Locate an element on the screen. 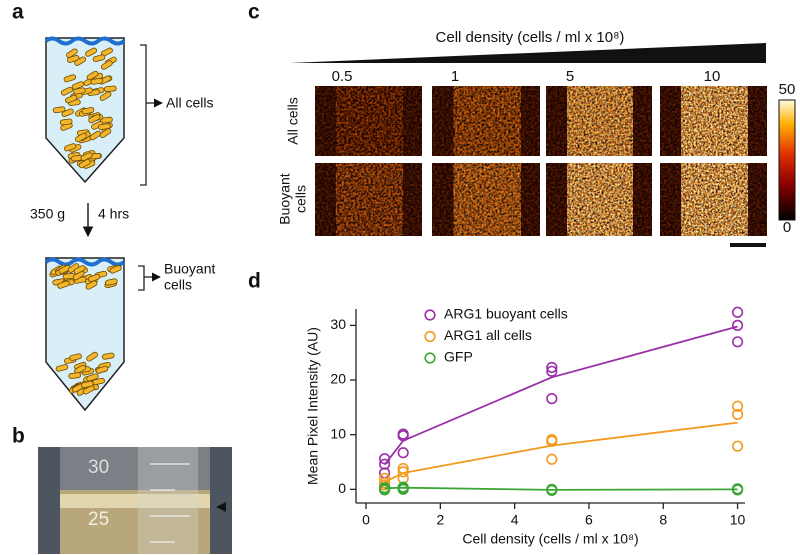  y-tick-label: 0 is located at coordinates (342, 488).